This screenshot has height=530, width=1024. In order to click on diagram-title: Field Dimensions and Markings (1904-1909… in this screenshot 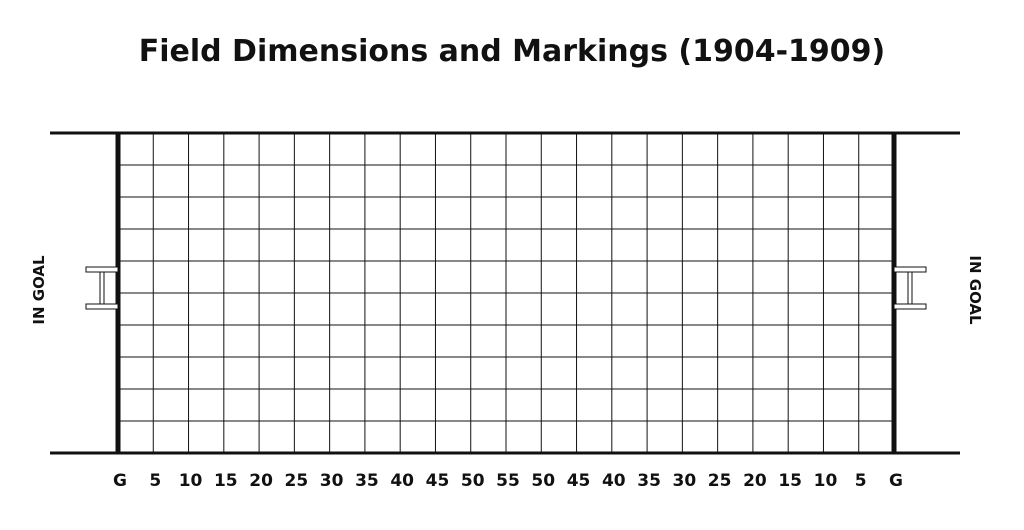, I will do `click(512, 51)`.